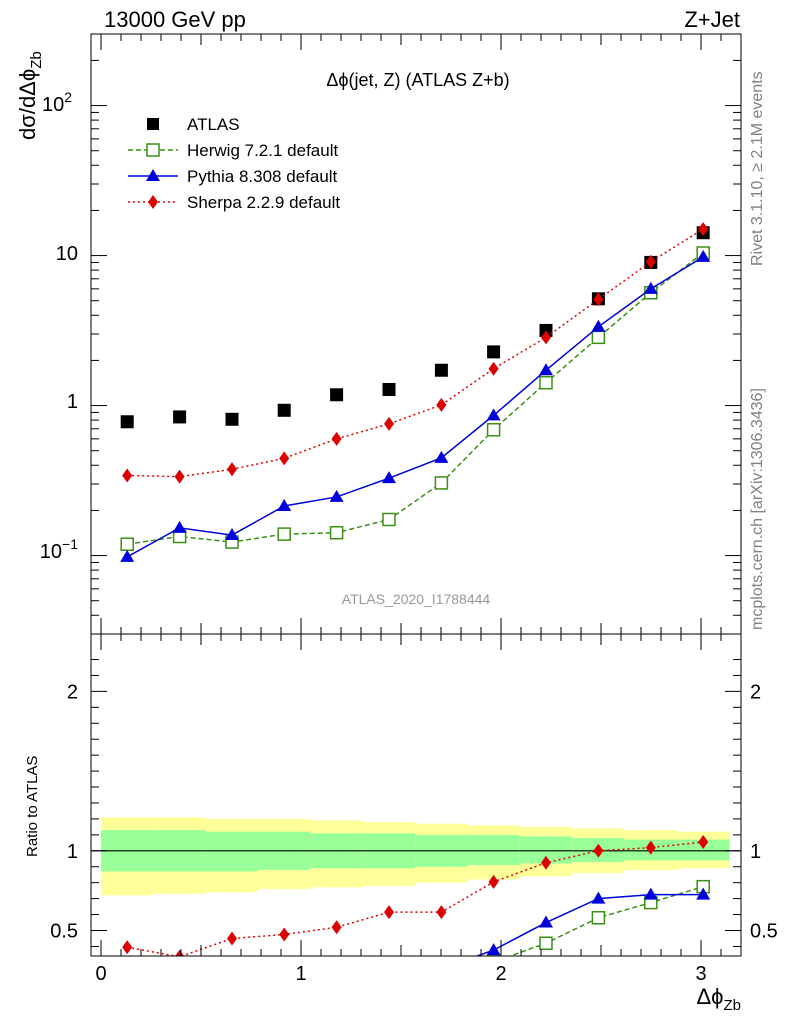 This screenshot has height=1024, width=786. What do you see at coordinates (153, 124) in the screenshot?
I see `legend-marker-atlas` at bounding box center [153, 124].